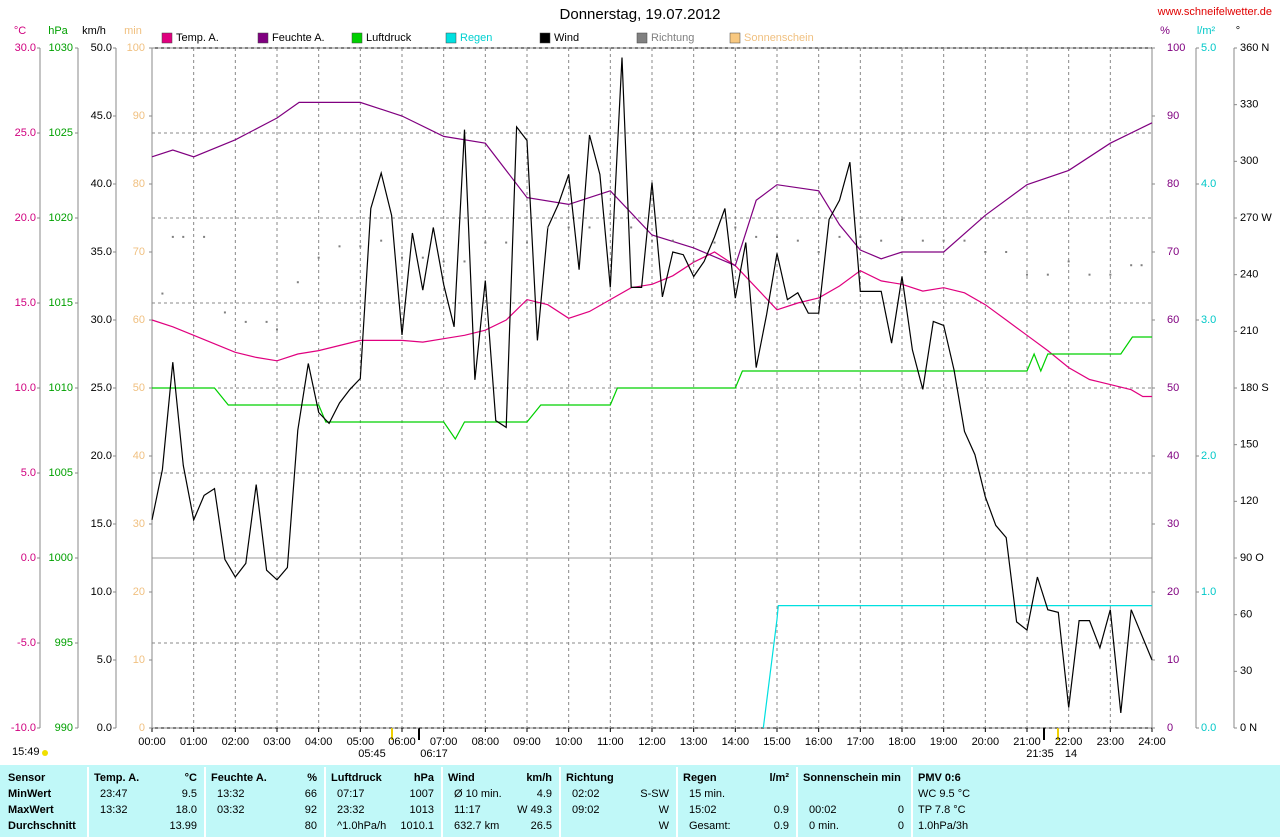 Image resolution: width=1280 pixels, height=837 pixels. Describe the element at coordinates (779, 778) in the screenshot. I see `table-unit: l/m²` at that location.